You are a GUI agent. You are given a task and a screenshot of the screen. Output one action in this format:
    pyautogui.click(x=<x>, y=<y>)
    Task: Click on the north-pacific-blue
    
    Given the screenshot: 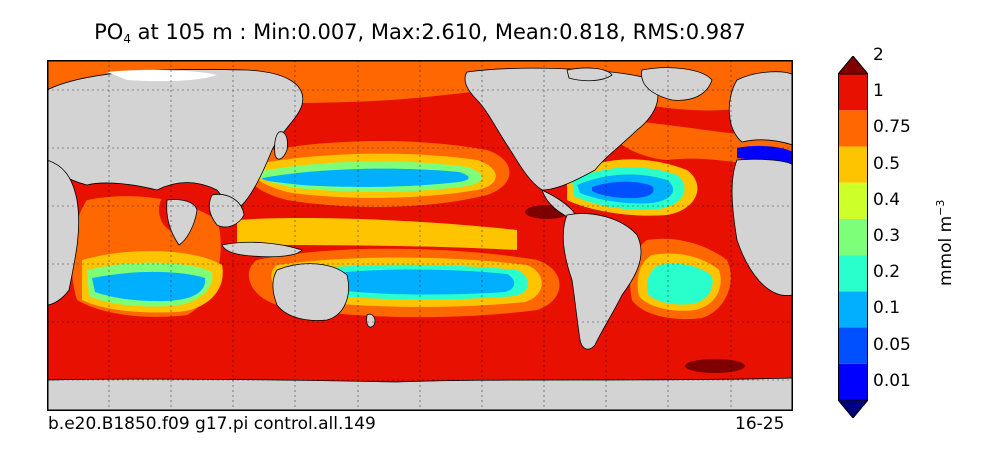 What is the action you would take?
    pyautogui.click(x=365, y=177)
    